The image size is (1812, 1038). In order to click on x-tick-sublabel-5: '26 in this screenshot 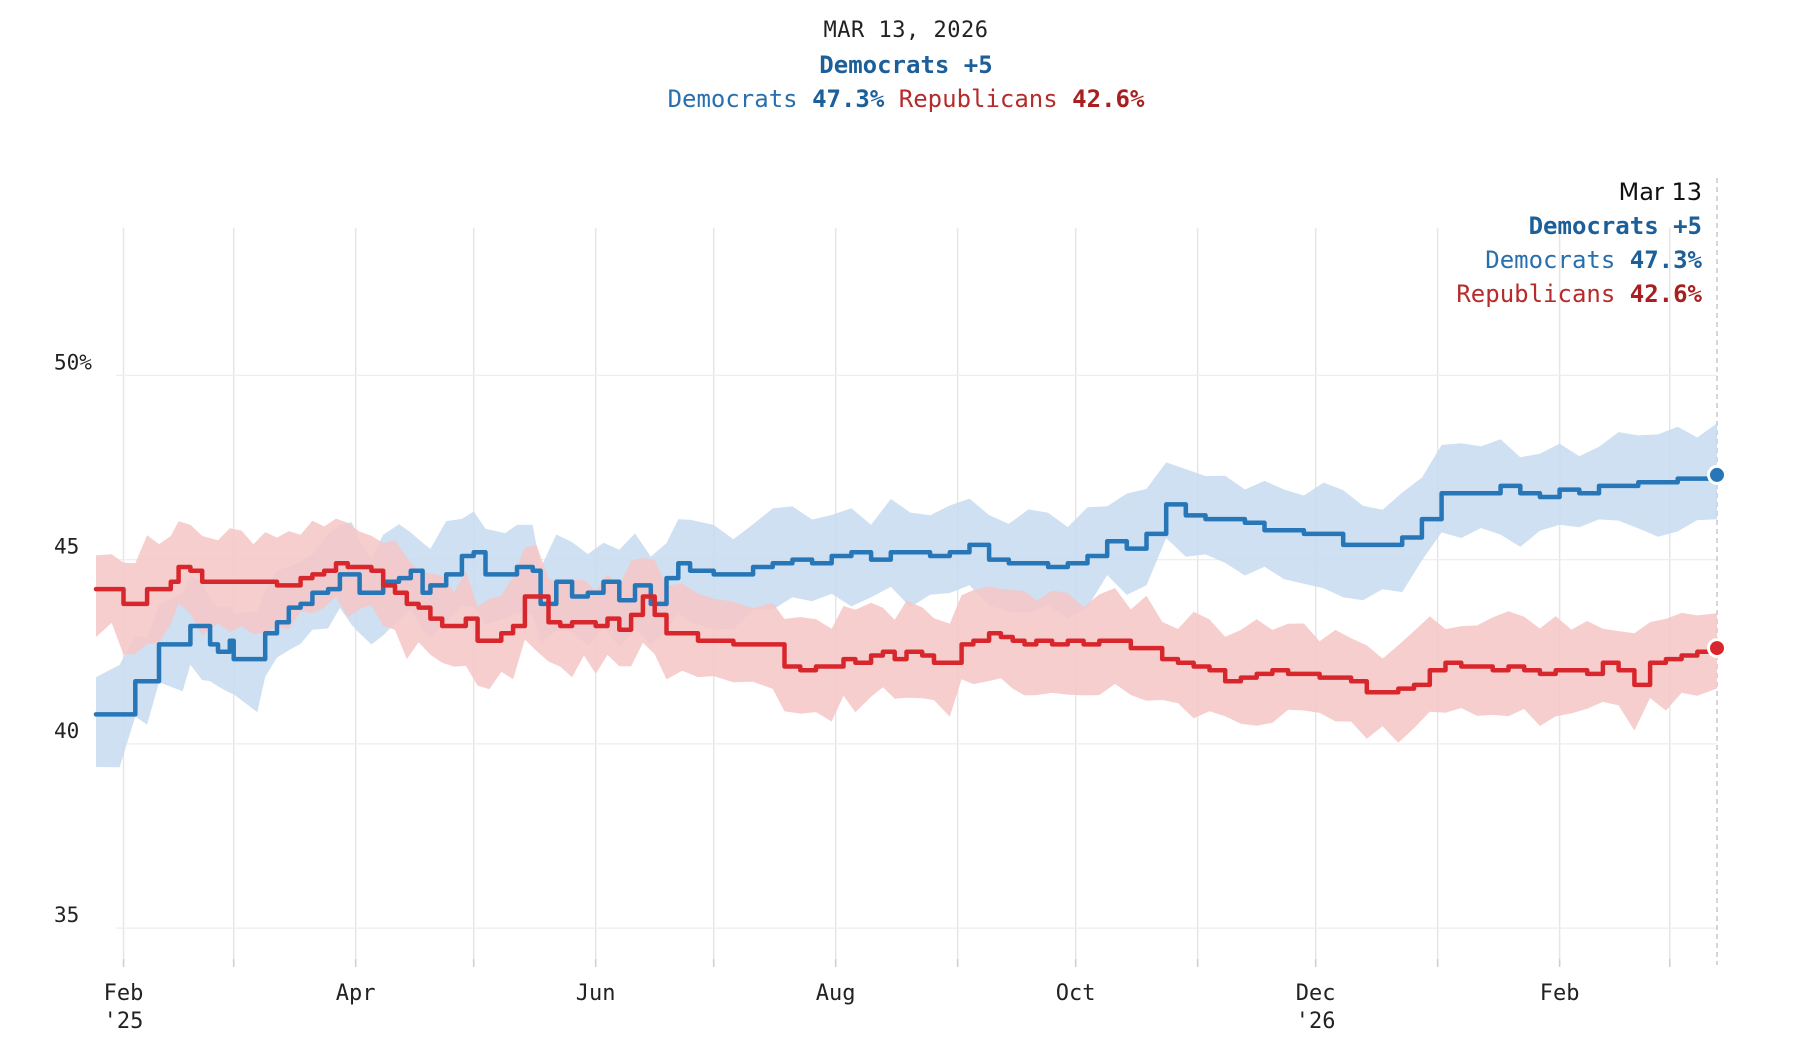, I will do `click(1316, 1021)`.